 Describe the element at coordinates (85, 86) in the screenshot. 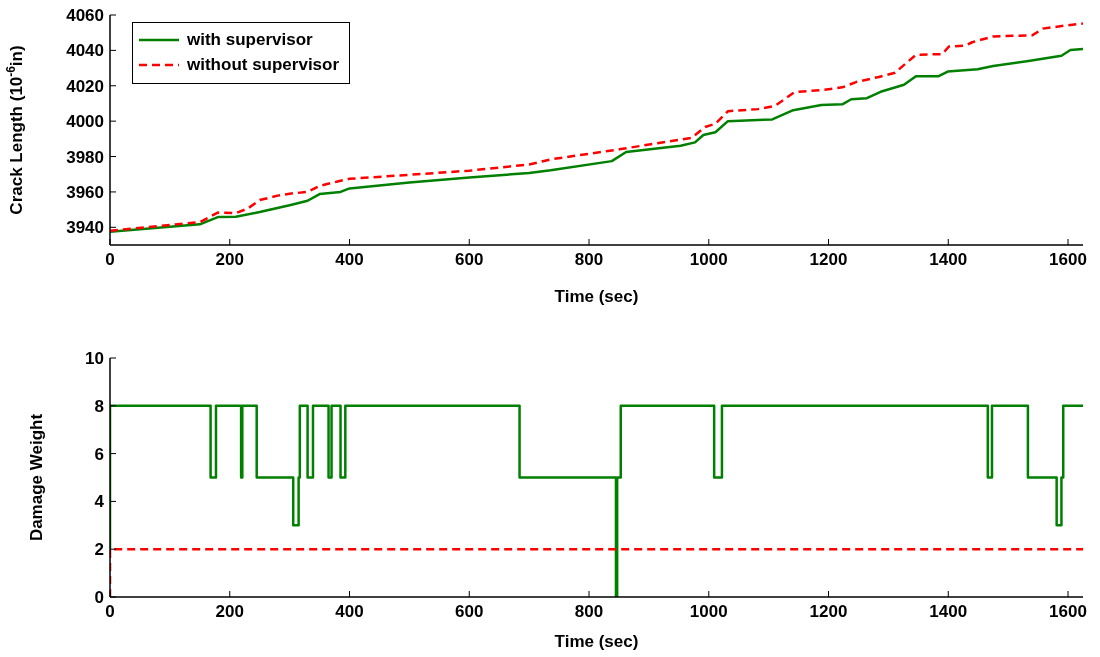

I see `y-tick-label: 4020` at that location.